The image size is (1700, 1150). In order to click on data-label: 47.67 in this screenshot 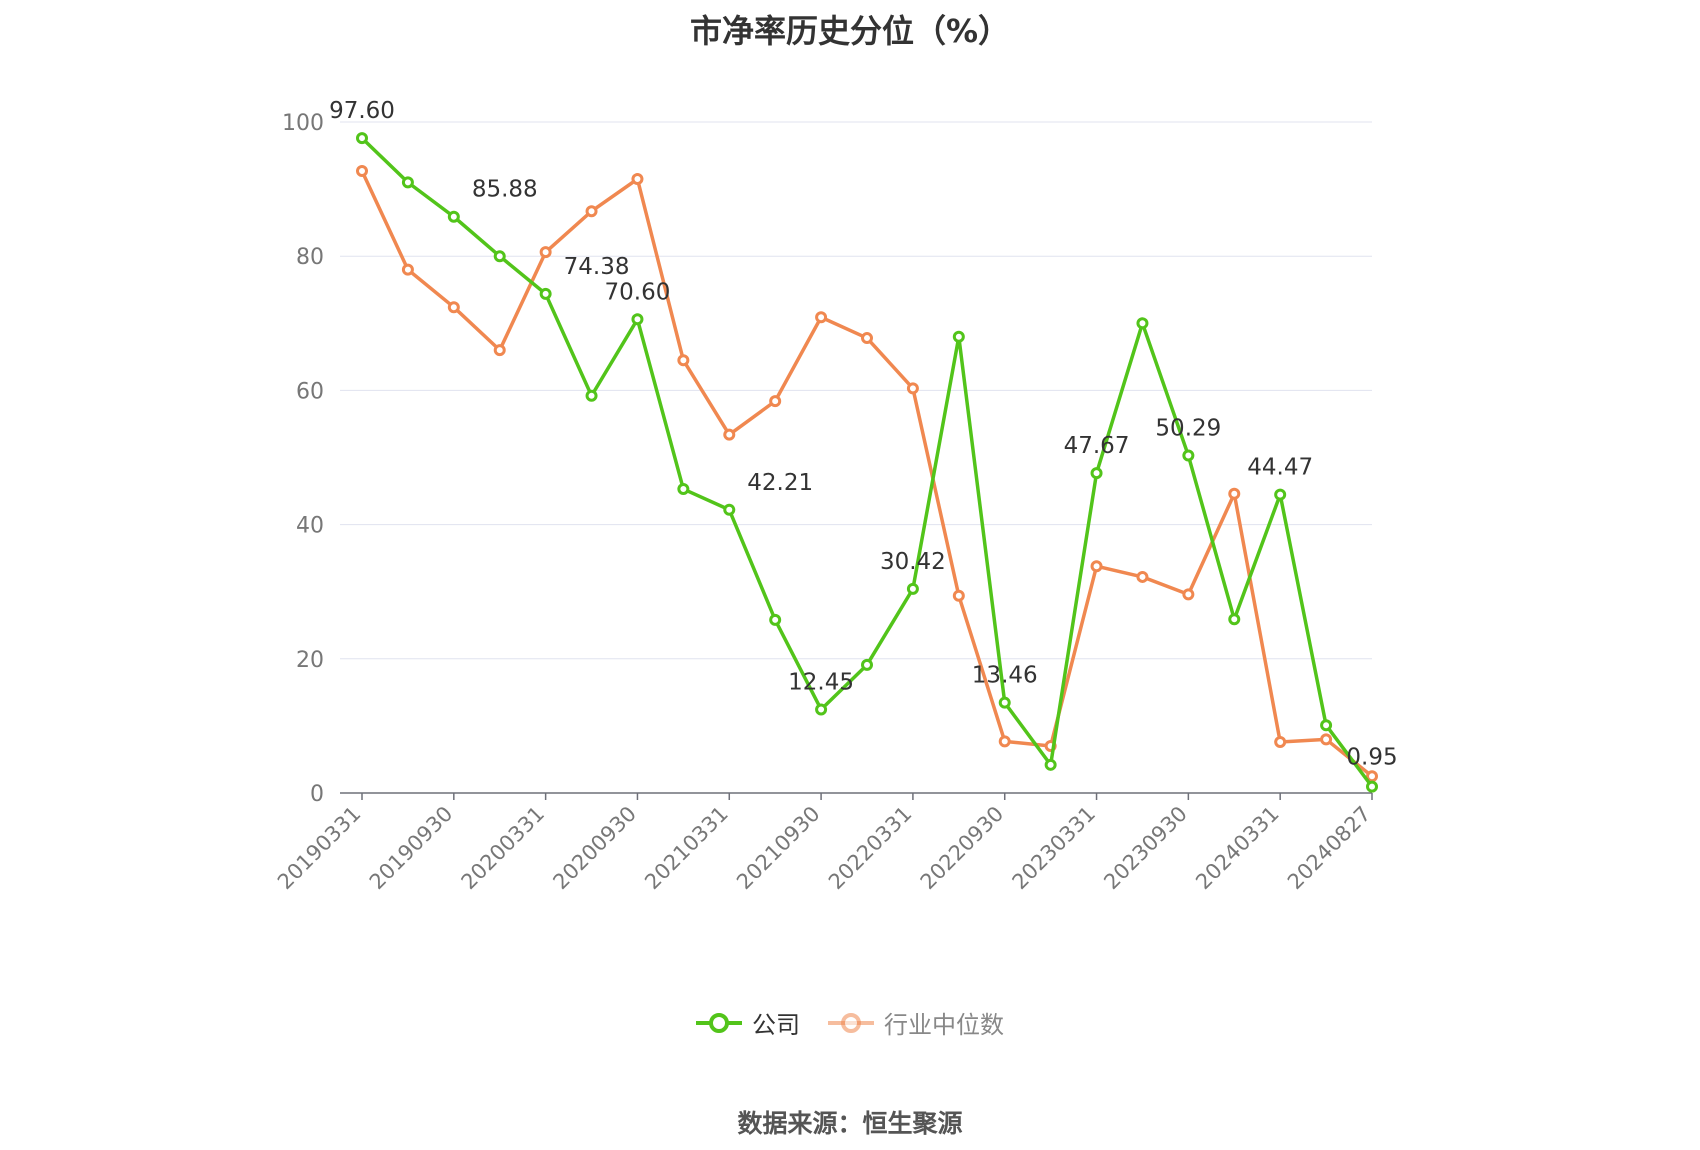, I will do `click(1097, 446)`.